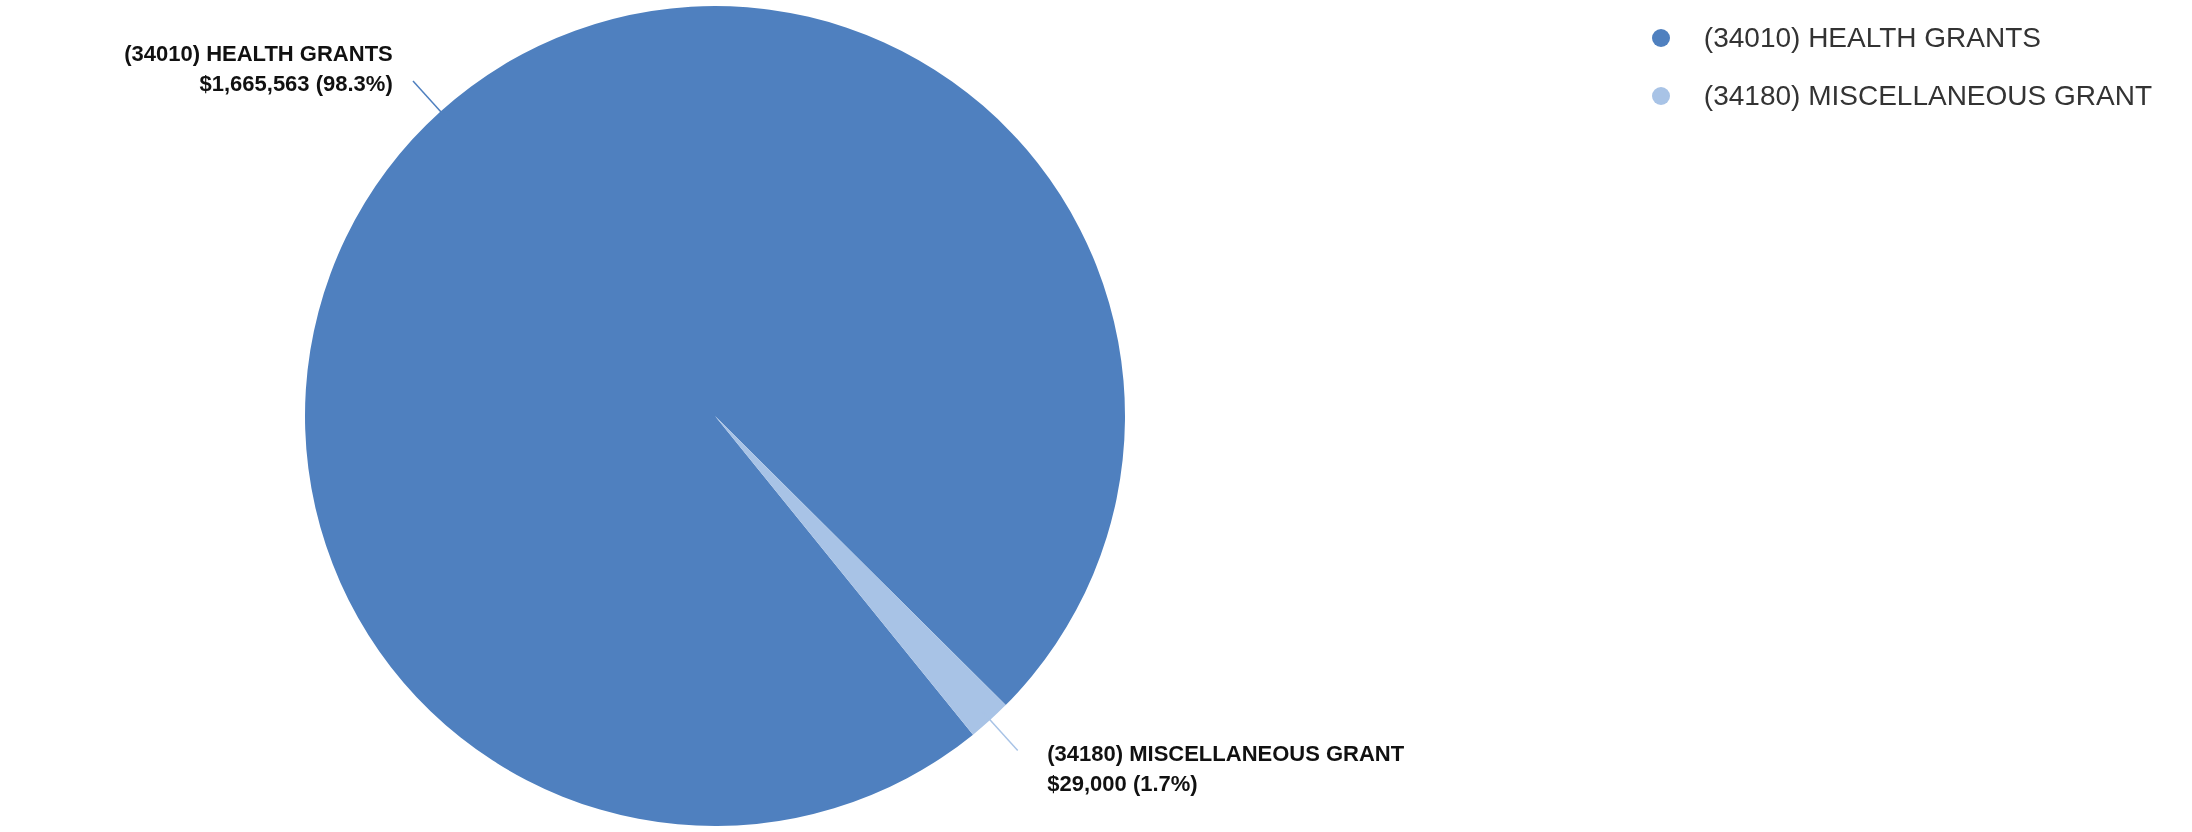 The image size is (2192, 832). Describe the element at coordinates (1122, 783) in the screenshot. I see `data-label: $29,000 (1.7%)` at that location.